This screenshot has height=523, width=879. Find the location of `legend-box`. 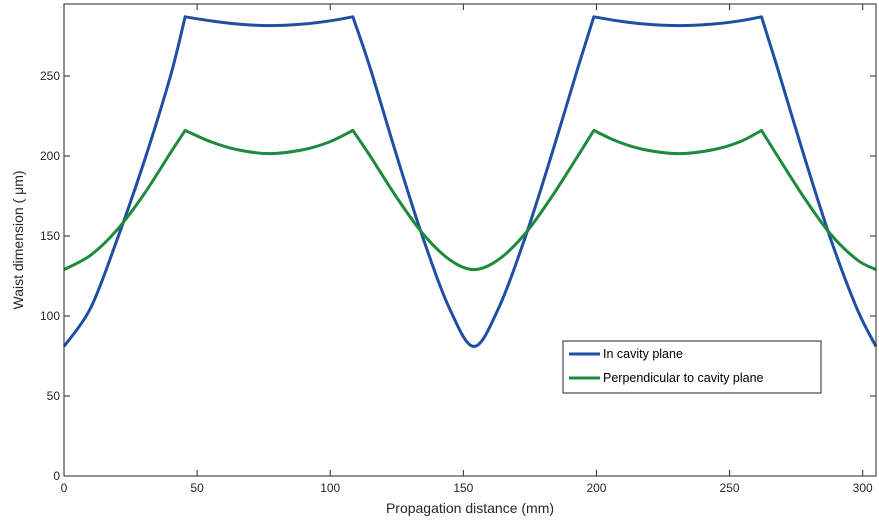

legend-box is located at coordinates (692, 367).